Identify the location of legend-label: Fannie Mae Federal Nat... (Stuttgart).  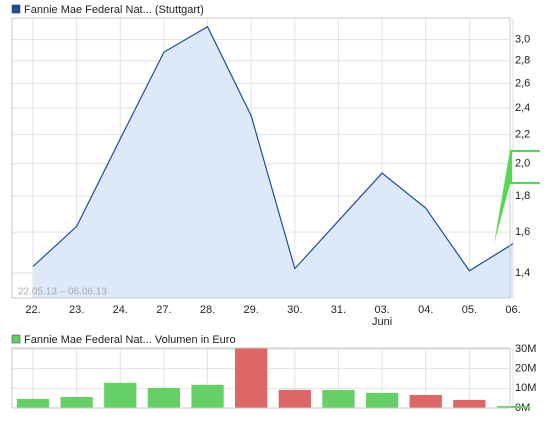
(114, 10).